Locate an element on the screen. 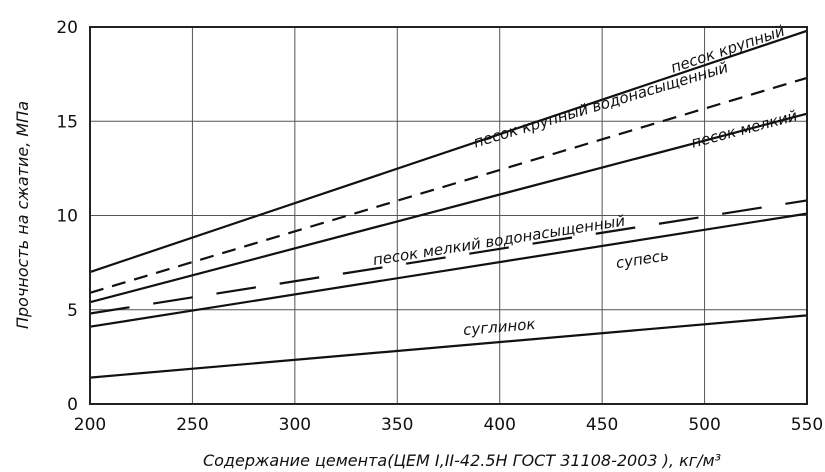  x-tick-label: 450 is located at coordinates (602, 425).